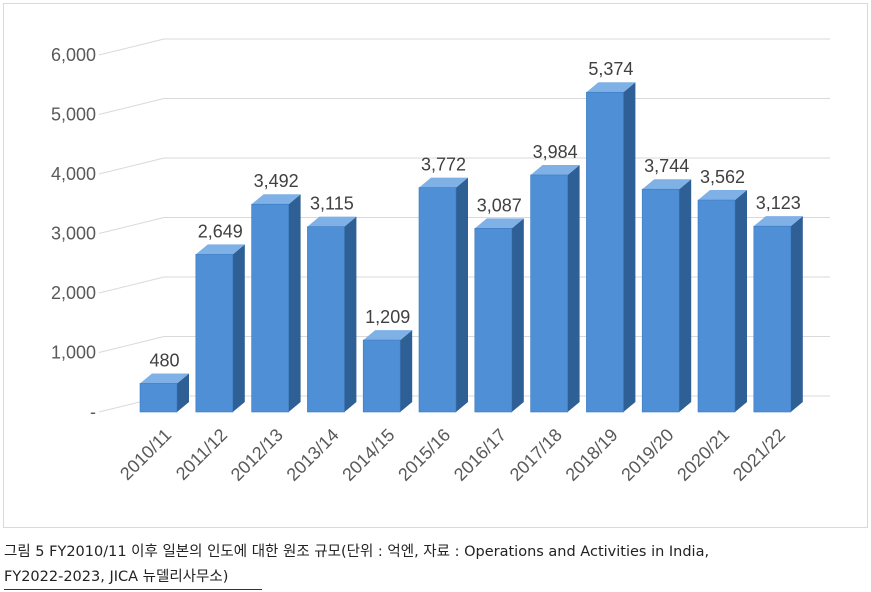 The height and width of the screenshot is (592, 871). I want to click on y-tick-label: -, so click(93, 412).